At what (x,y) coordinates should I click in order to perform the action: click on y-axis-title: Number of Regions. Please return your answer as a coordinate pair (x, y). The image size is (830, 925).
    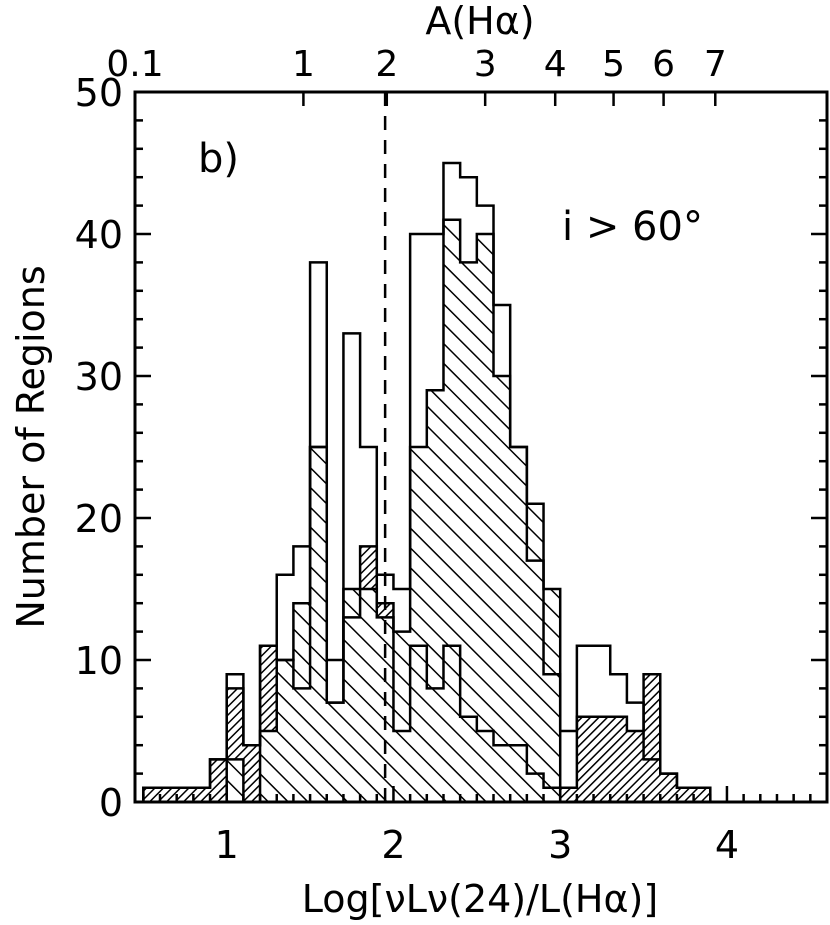
    Looking at the image, I should click on (31, 446).